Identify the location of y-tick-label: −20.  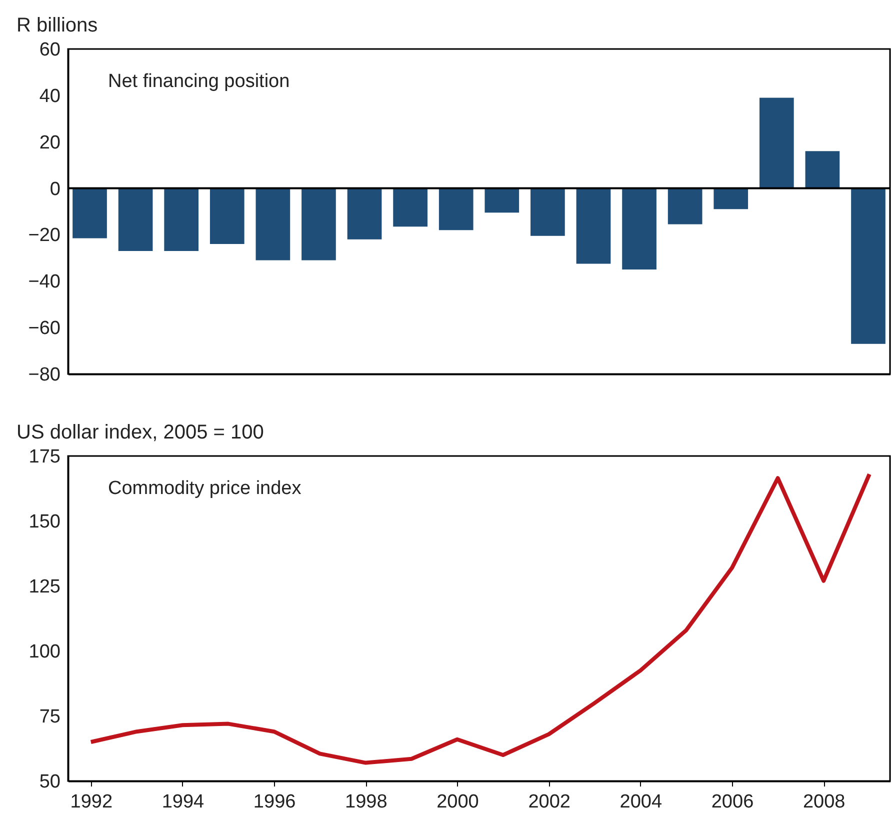
(44, 235).